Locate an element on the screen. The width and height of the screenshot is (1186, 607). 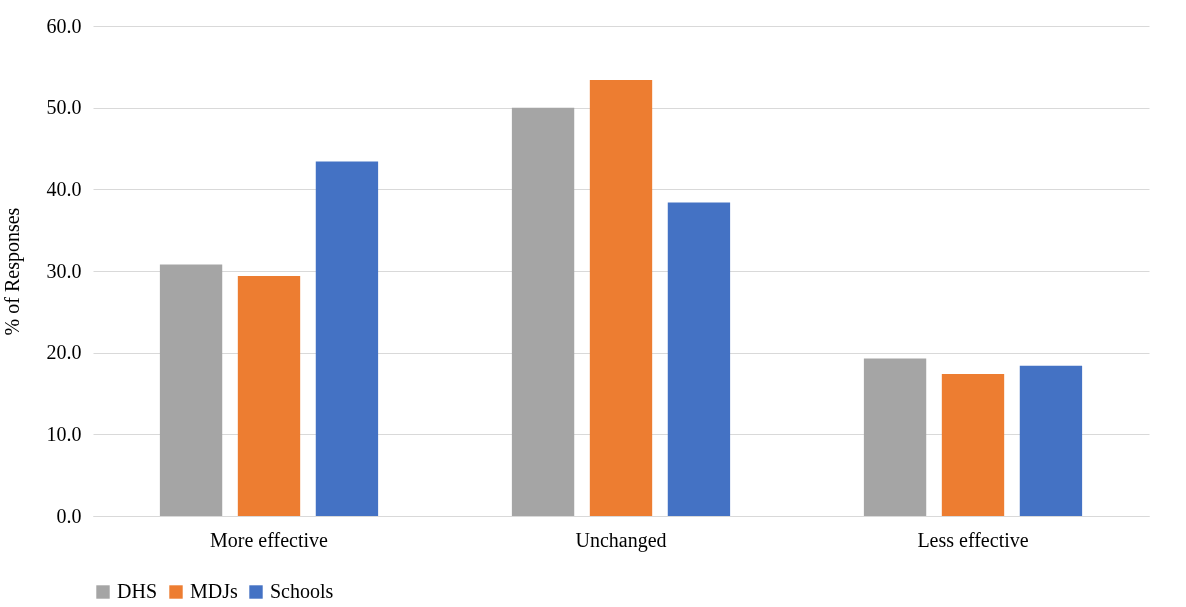
y-tick-label: 20.0 is located at coordinates (64, 352).